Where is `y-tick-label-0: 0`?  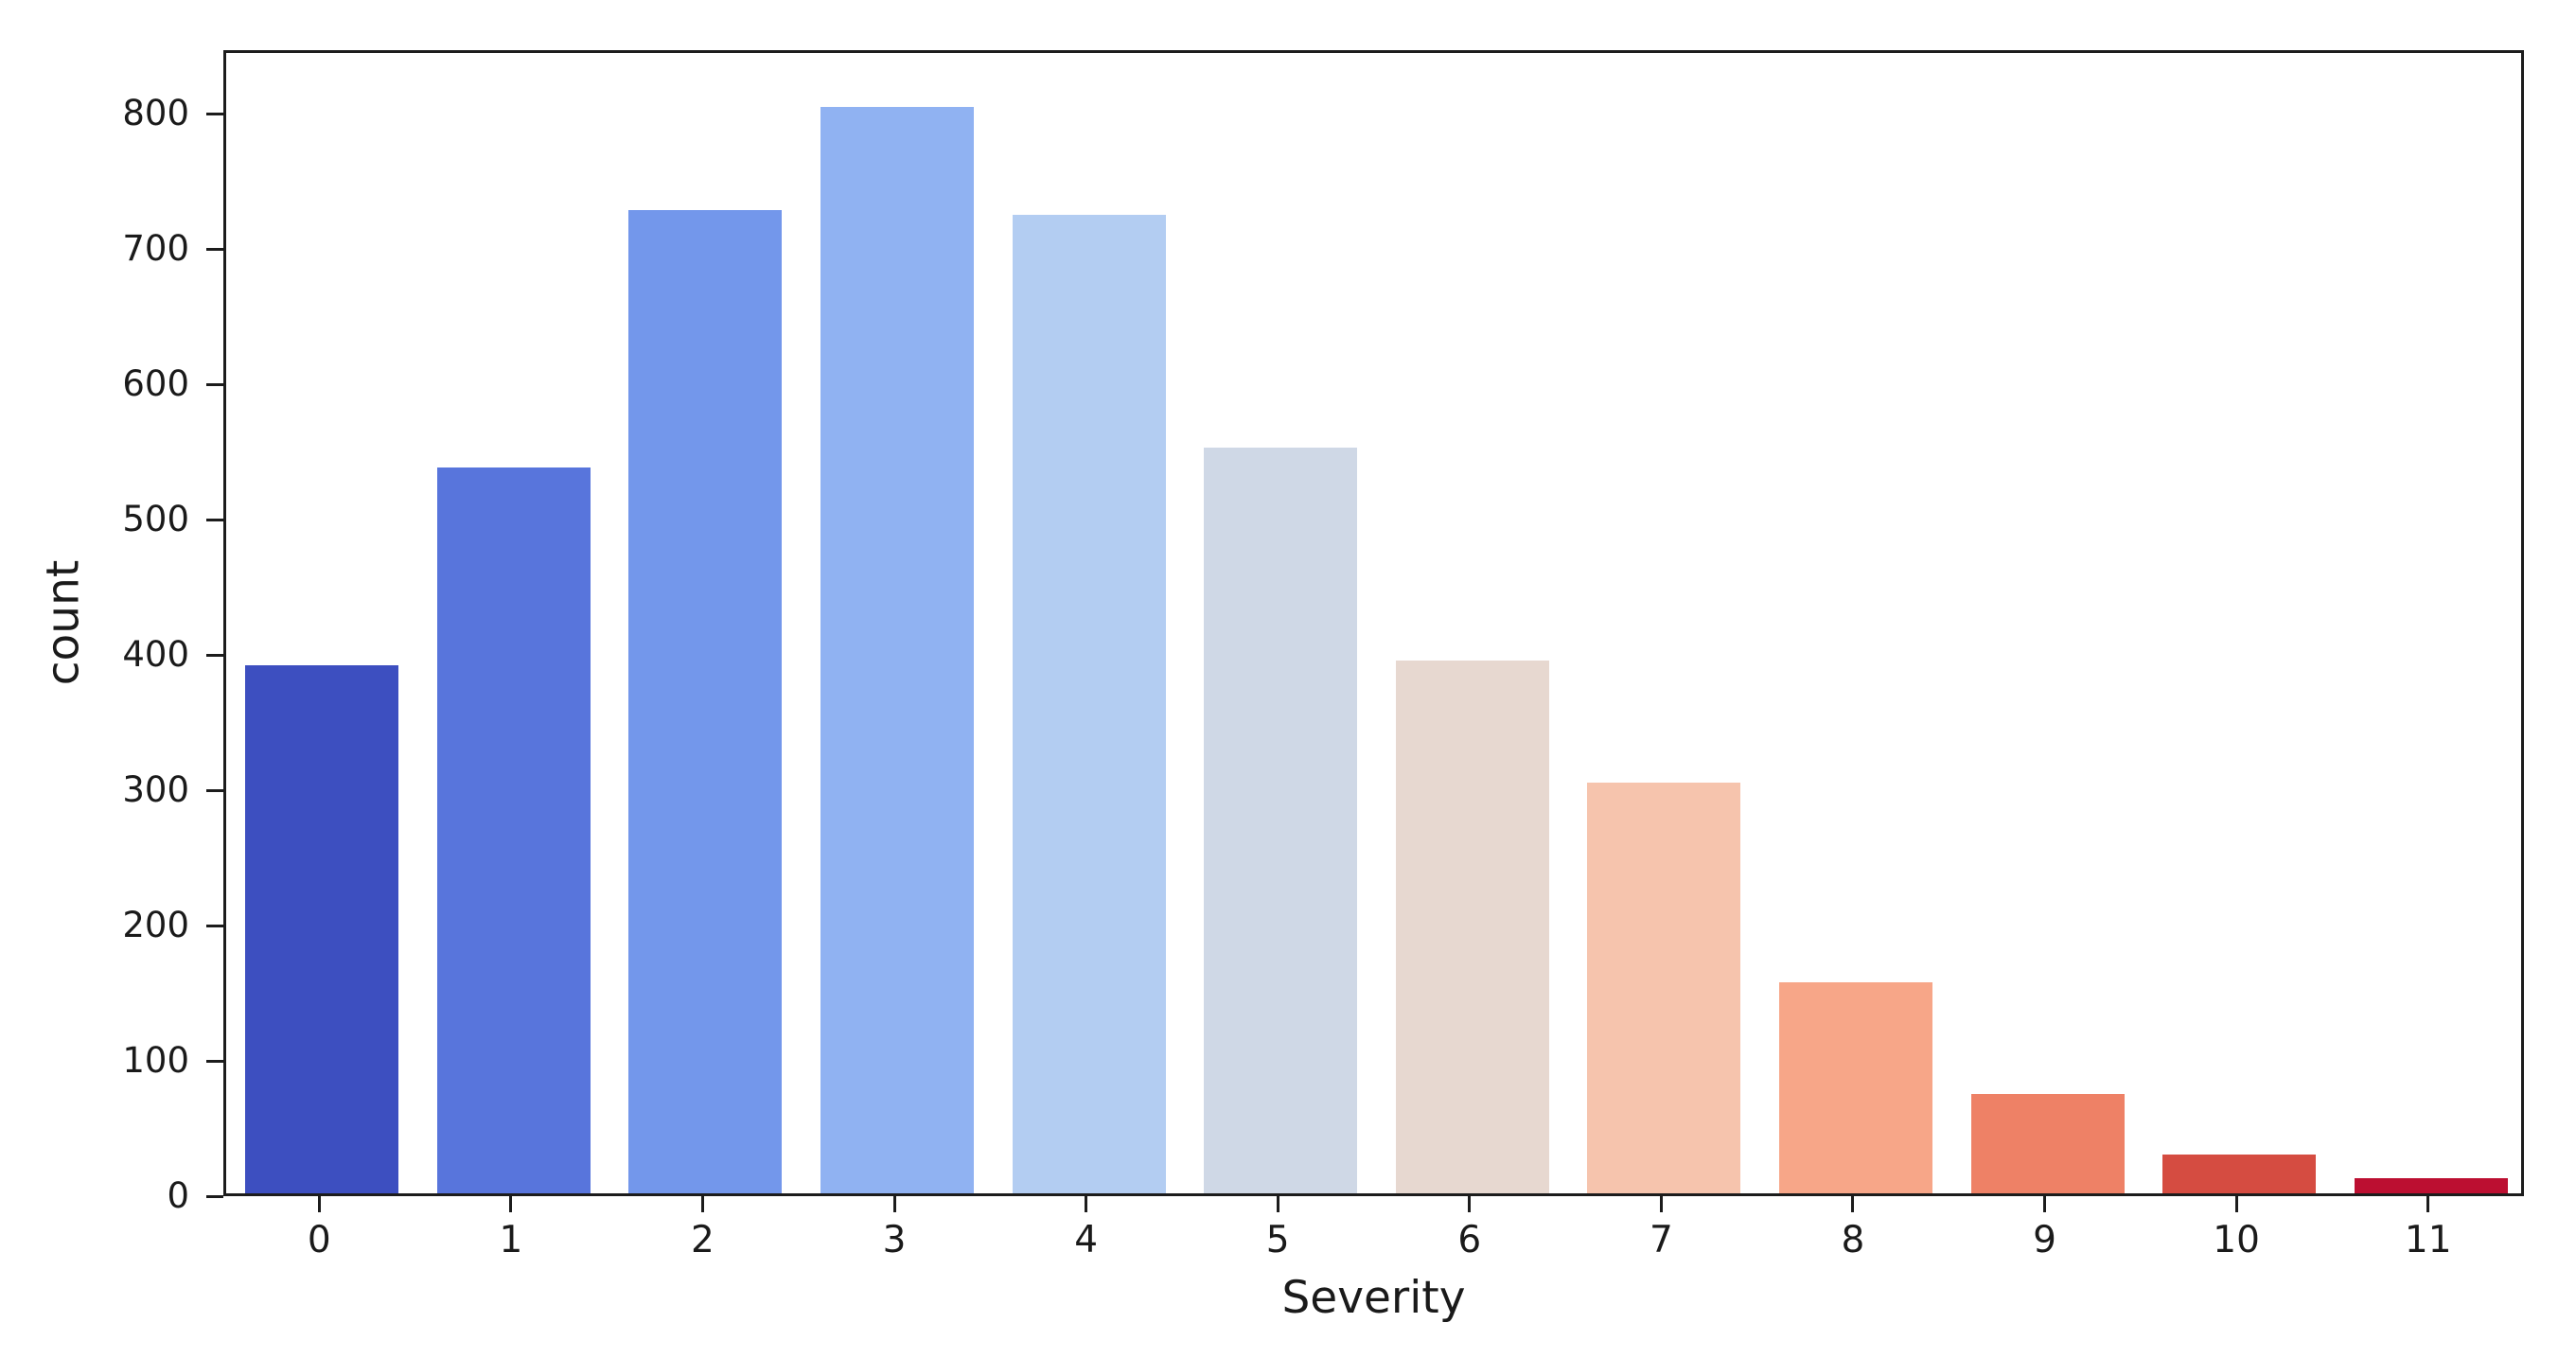 y-tick-label-0: 0 is located at coordinates (178, 1195).